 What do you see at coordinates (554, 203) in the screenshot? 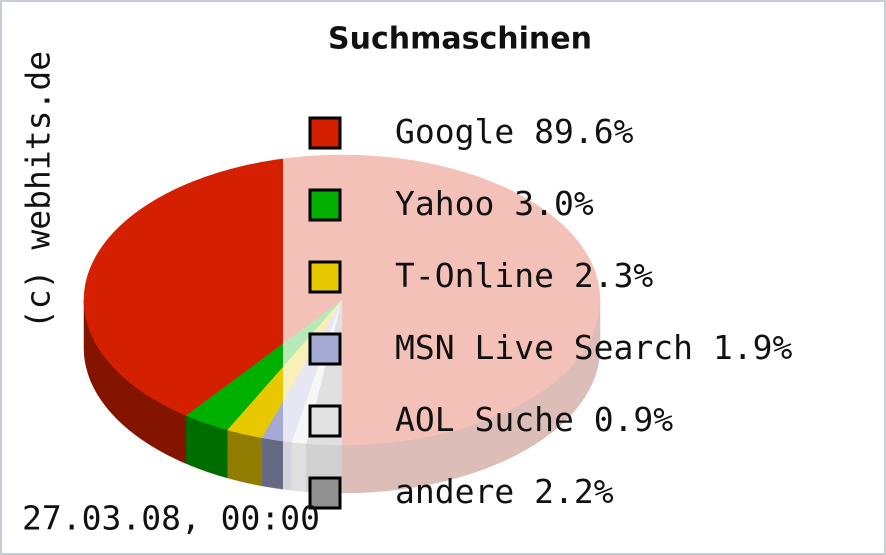
I see `legend-value: 3.0%` at bounding box center [554, 203].